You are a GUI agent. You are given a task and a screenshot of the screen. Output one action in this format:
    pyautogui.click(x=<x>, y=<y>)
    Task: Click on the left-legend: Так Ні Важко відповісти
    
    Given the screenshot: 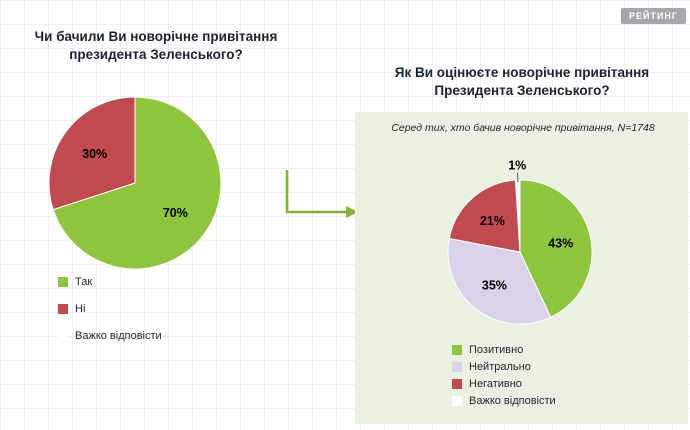 What is the action you would take?
    pyautogui.click(x=110, y=316)
    